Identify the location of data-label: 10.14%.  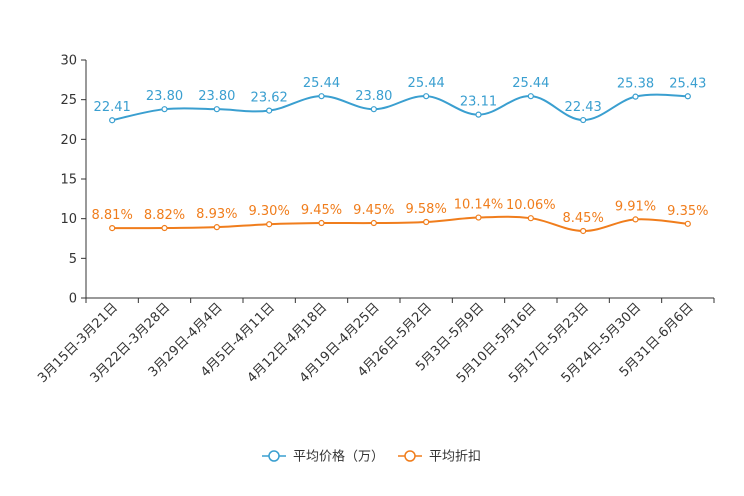
(479, 205).